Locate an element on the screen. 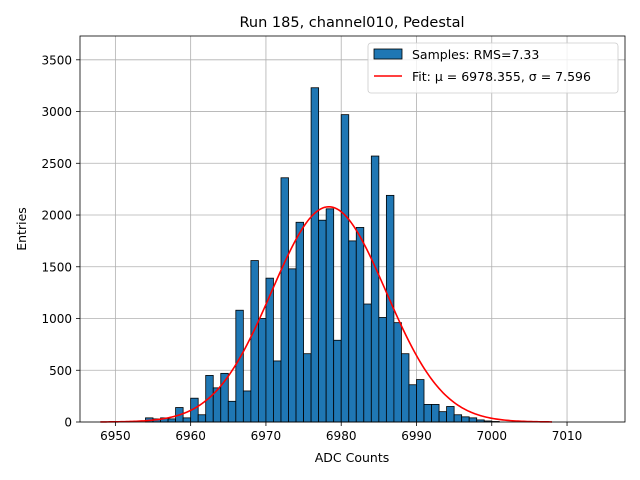  x-tick-label: 6960 is located at coordinates (190, 436).